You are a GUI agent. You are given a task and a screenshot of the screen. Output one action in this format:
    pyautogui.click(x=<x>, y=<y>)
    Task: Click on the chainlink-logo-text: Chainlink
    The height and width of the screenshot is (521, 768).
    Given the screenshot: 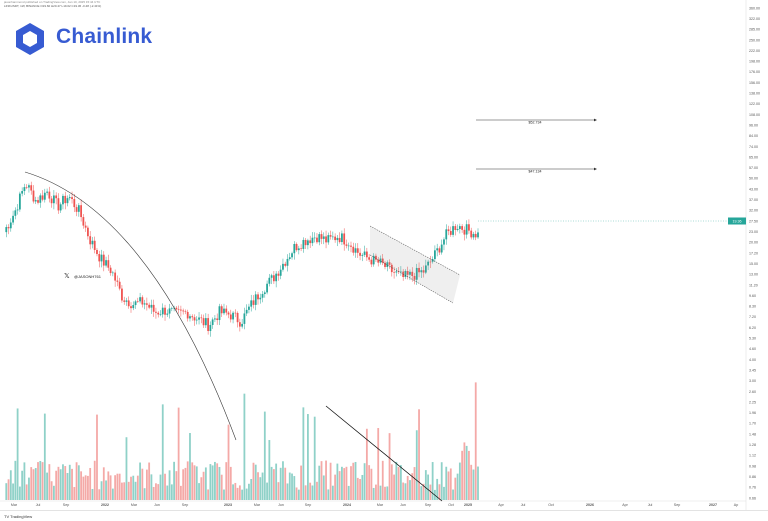 What is the action you would take?
    pyautogui.click(x=104, y=36)
    